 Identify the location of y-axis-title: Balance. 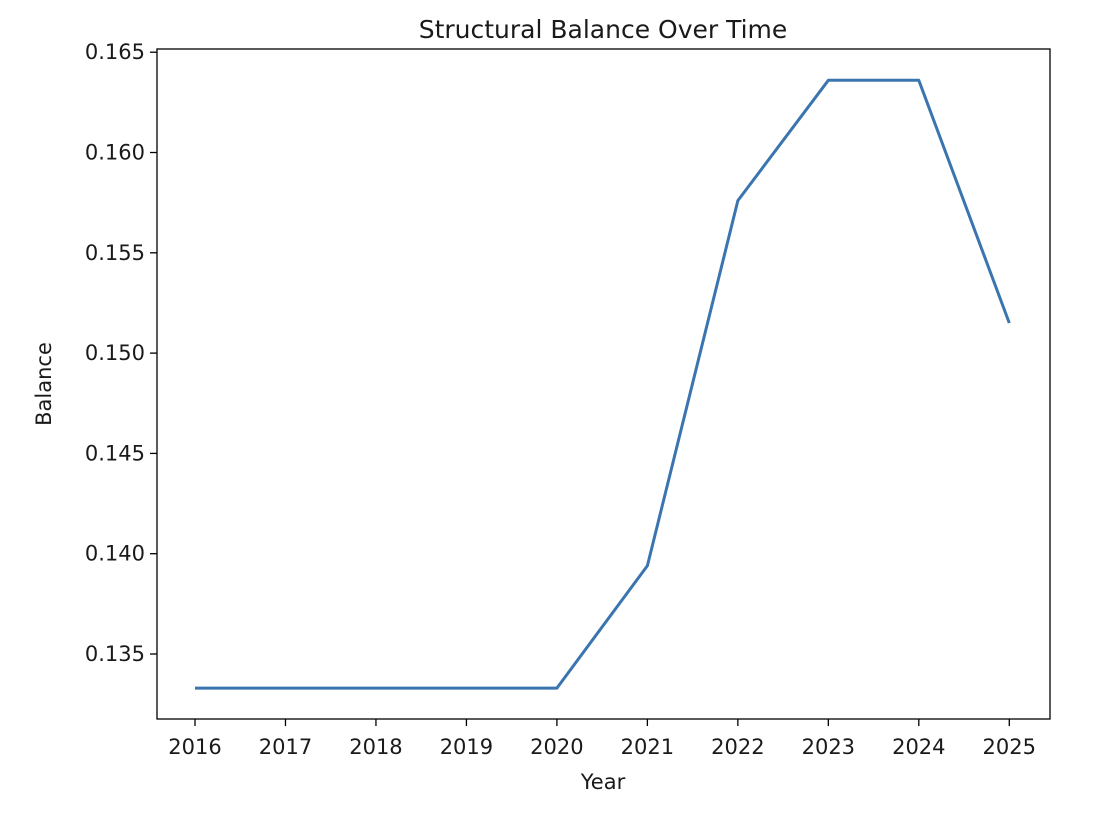
(44, 384).